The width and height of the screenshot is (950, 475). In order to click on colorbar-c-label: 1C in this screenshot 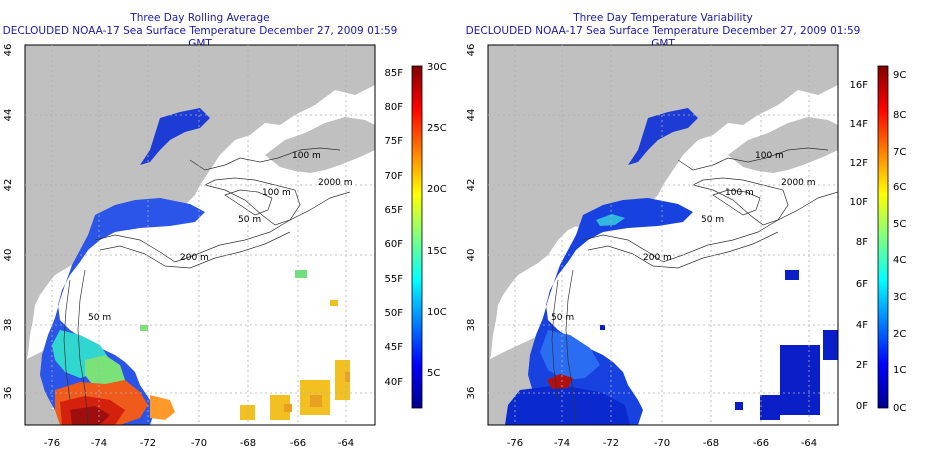, I will do `click(899, 370)`.